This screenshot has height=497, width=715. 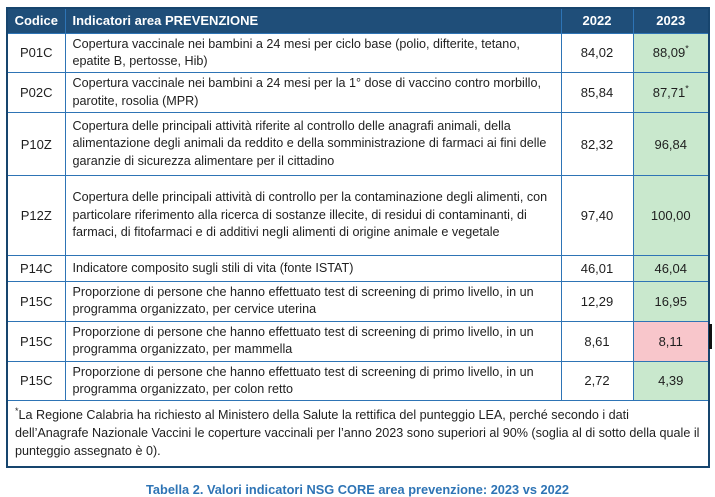 I want to click on value-2023: 4,39, so click(x=671, y=381).